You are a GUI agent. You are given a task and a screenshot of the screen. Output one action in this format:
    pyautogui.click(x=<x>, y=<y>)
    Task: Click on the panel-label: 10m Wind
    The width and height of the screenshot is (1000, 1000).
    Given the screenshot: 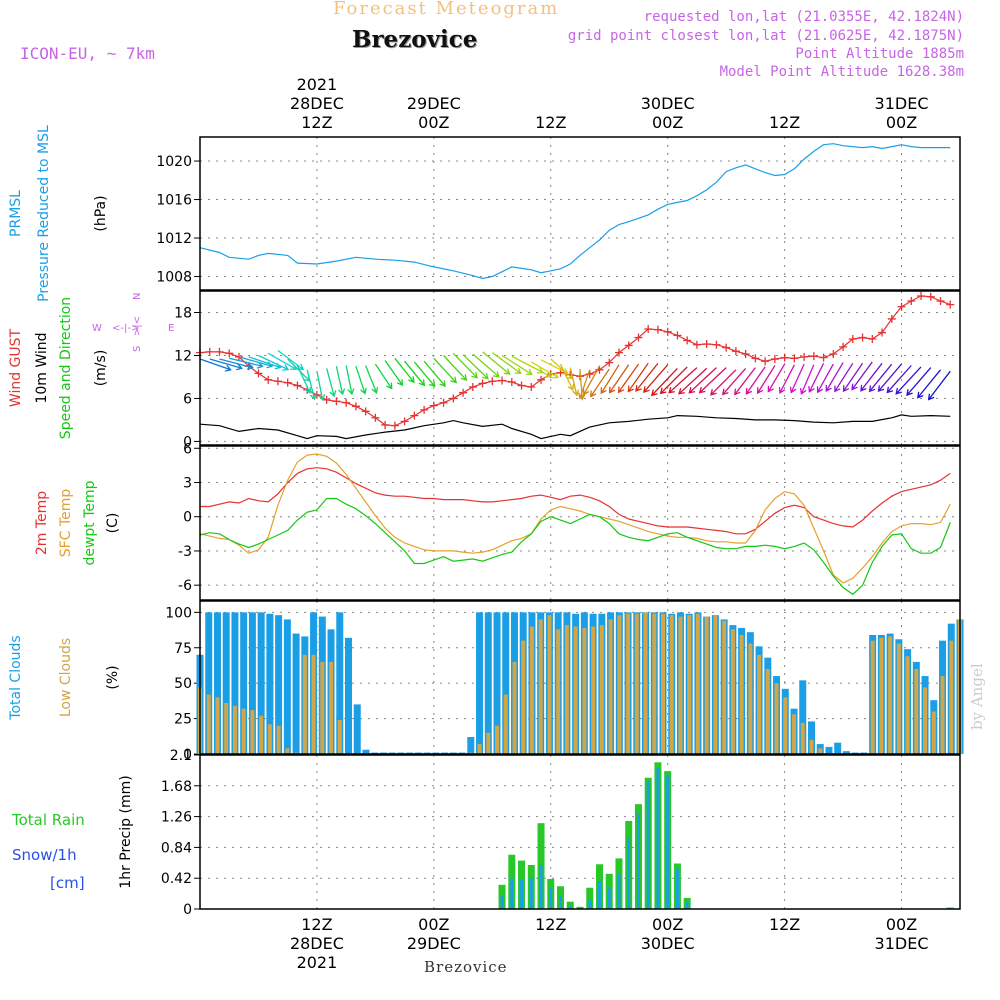 What is the action you would take?
    pyautogui.click(x=42, y=367)
    